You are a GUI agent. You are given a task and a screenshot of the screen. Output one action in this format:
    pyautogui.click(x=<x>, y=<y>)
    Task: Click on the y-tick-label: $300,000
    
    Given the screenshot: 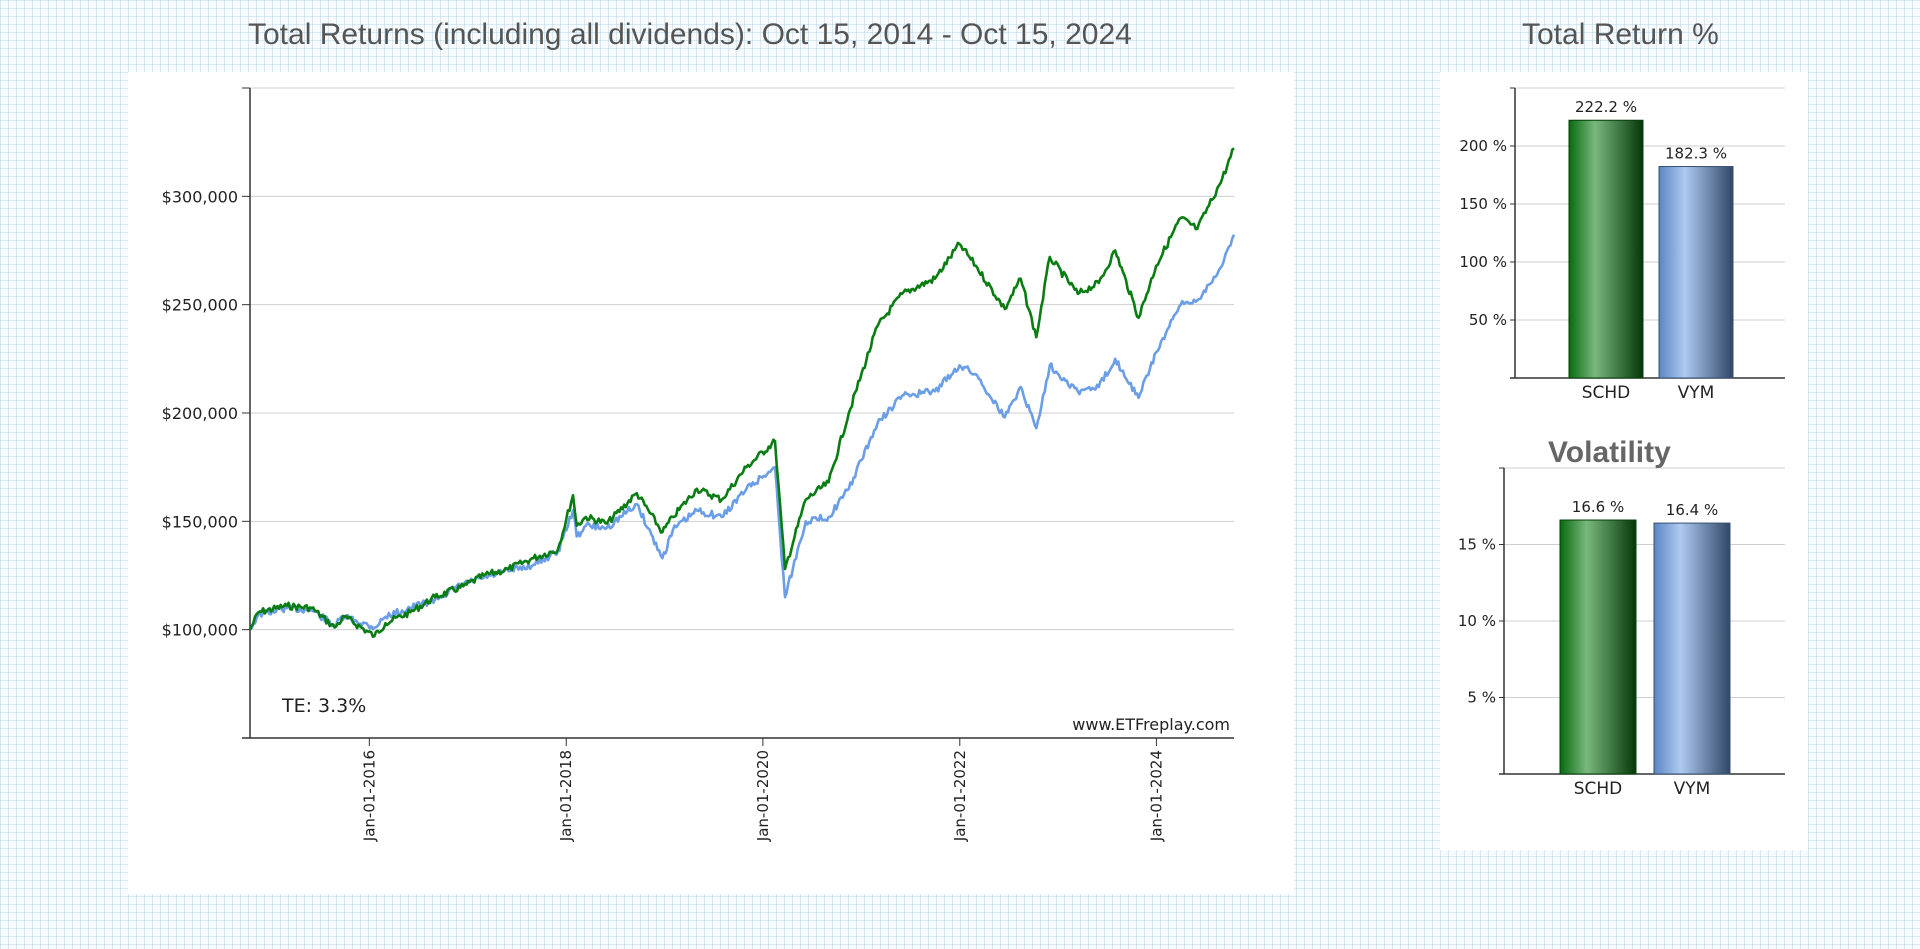 What is the action you would take?
    pyautogui.click(x=200, y=196)
    